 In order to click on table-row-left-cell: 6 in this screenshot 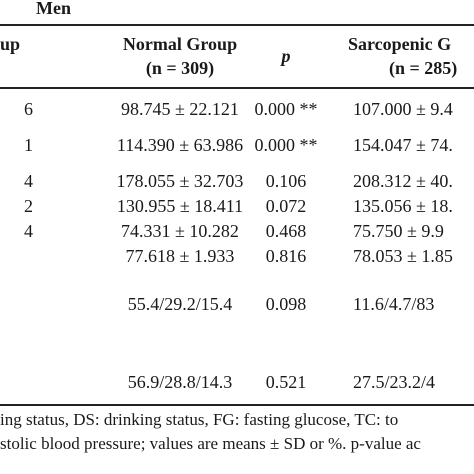, I will do `click(28, 109)`.